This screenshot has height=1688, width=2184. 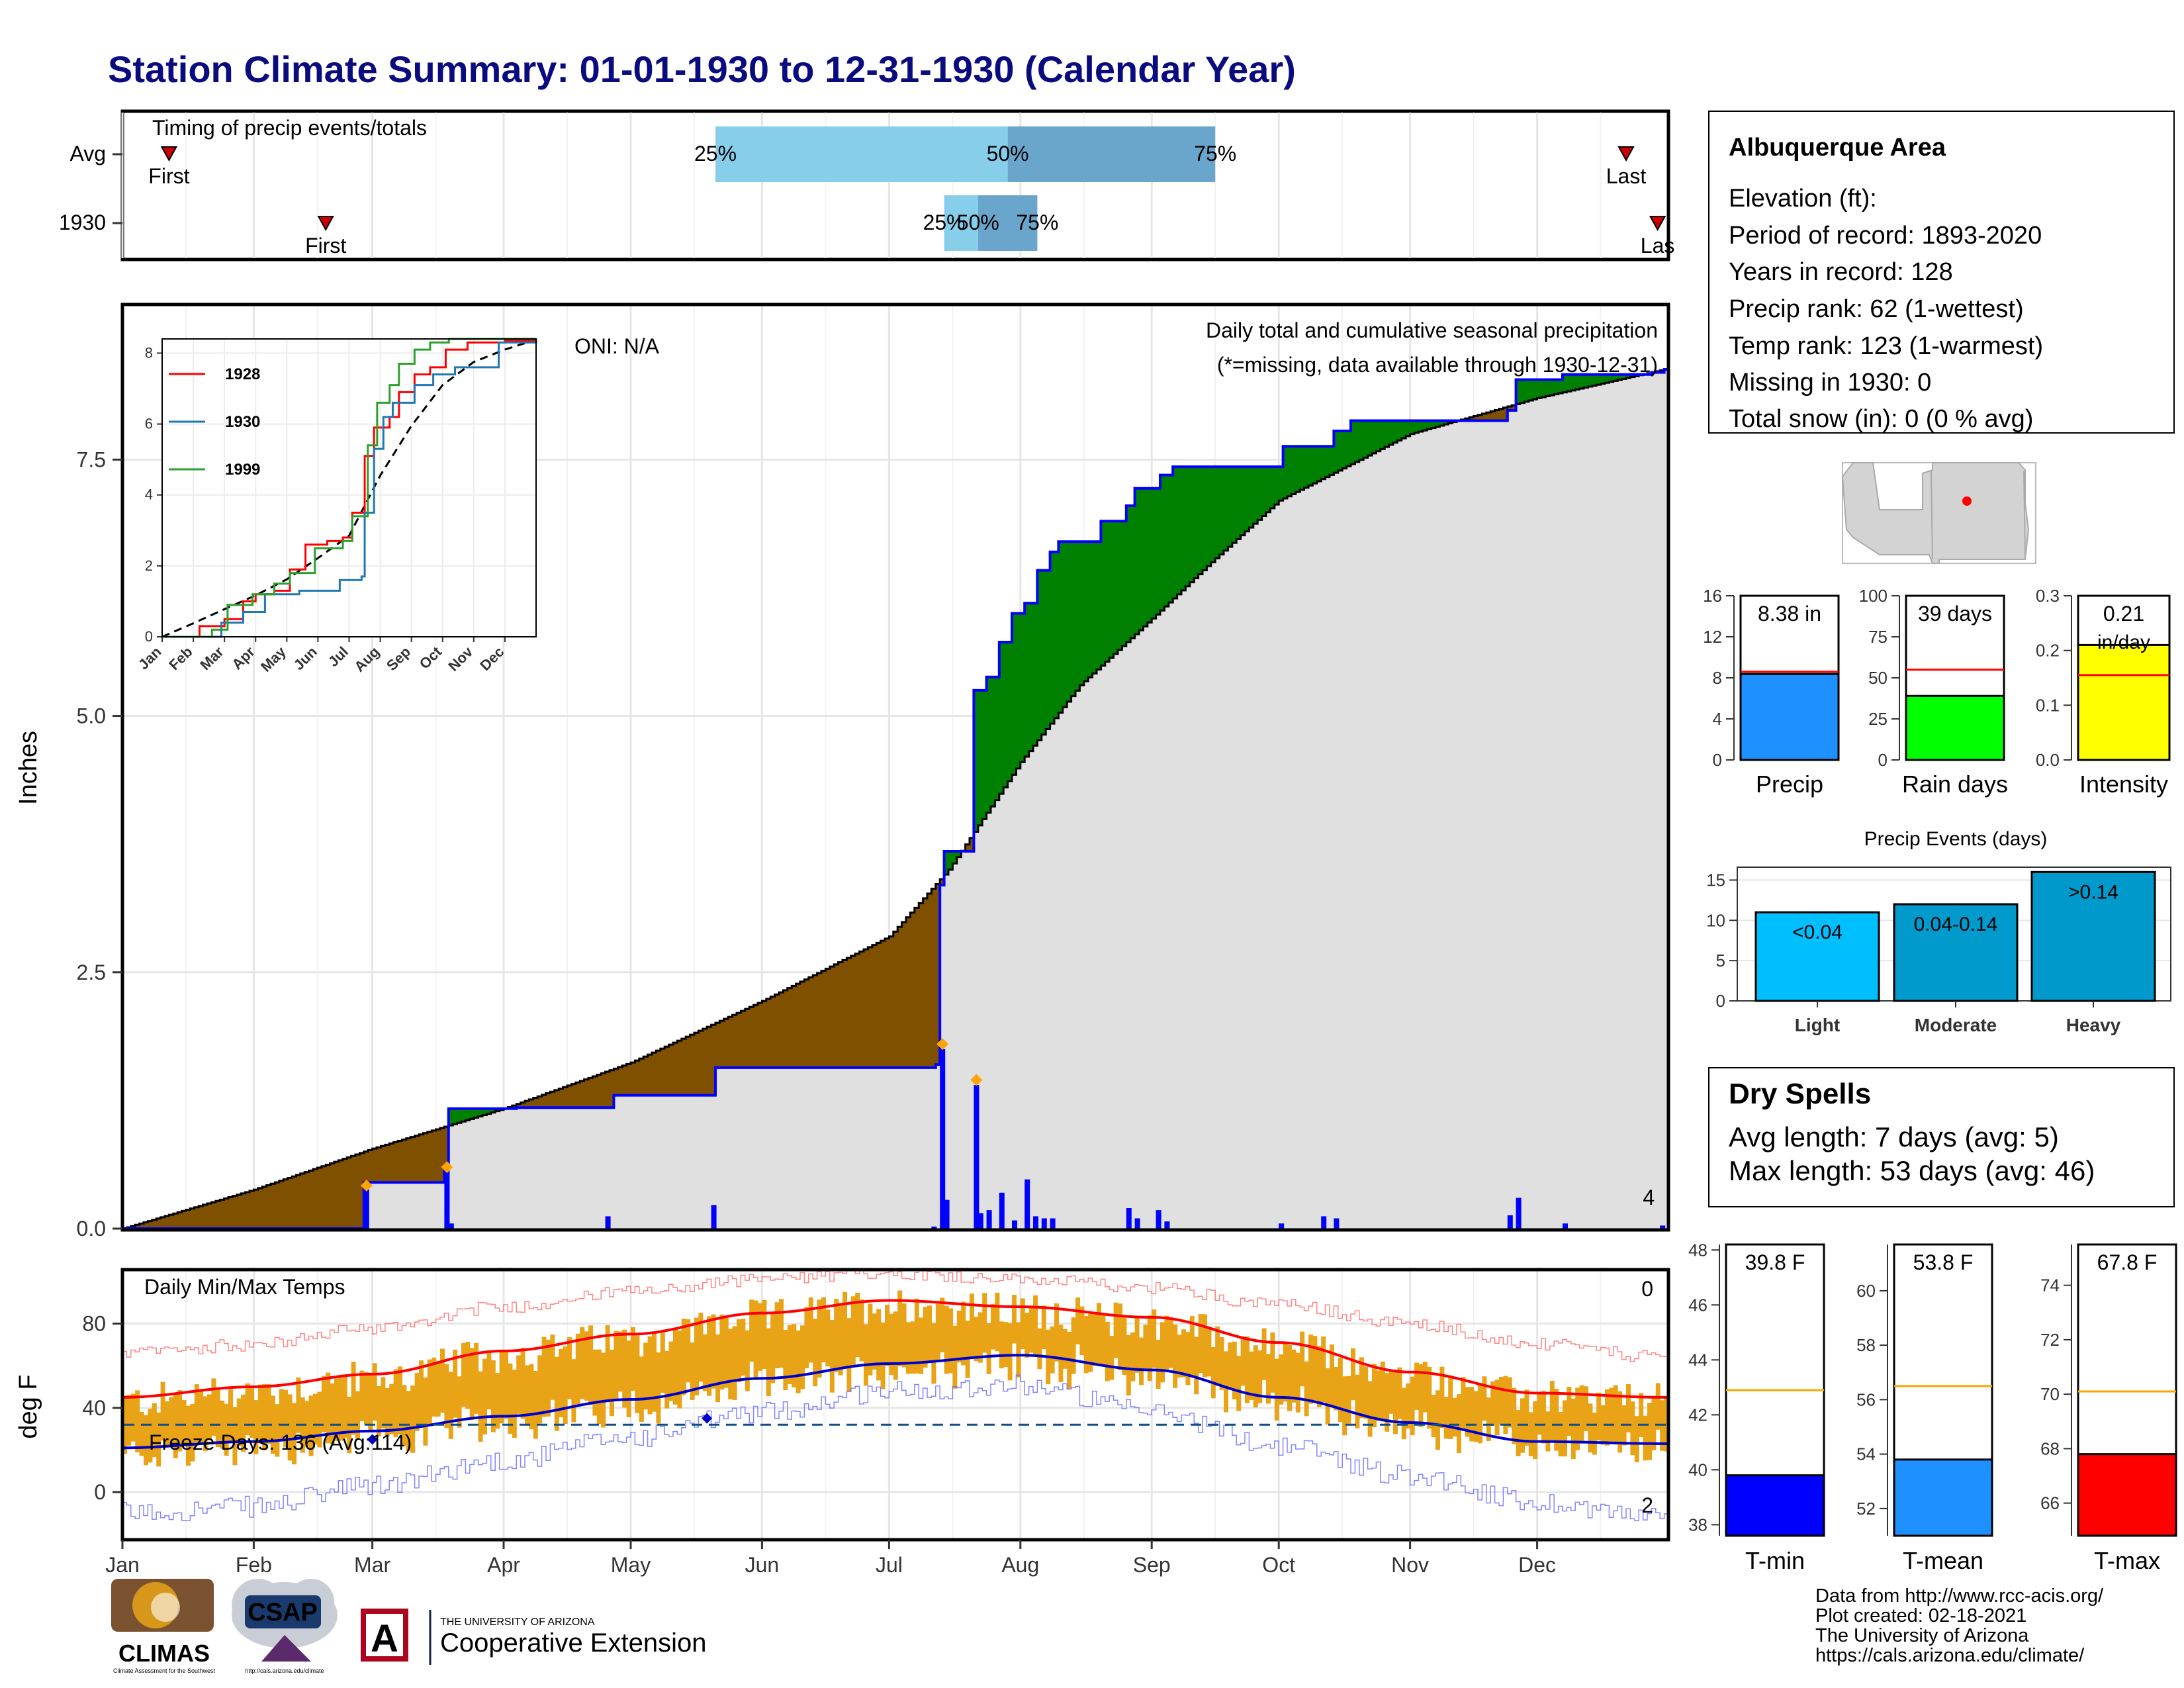 What do you see at coordinates (1883, 760) in the screenshot?
I see `summary-ytick-label: 0` at bounding box center [1883, 760].